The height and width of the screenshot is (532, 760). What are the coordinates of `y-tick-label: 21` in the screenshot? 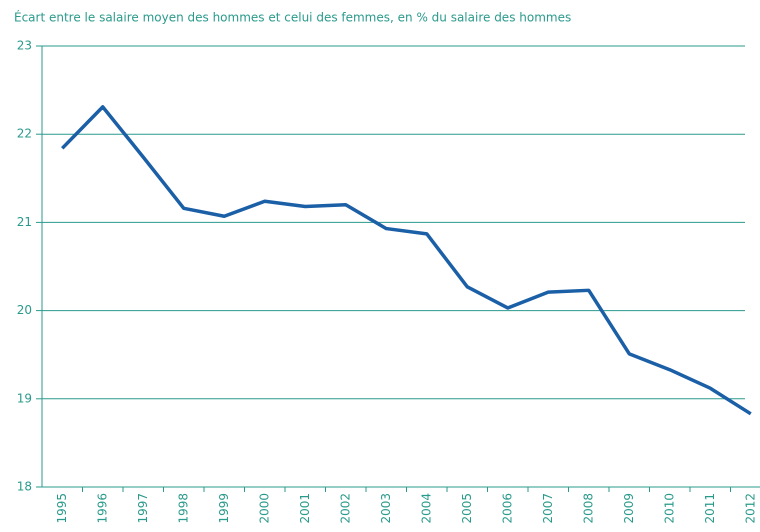 It's located at (24, 222).